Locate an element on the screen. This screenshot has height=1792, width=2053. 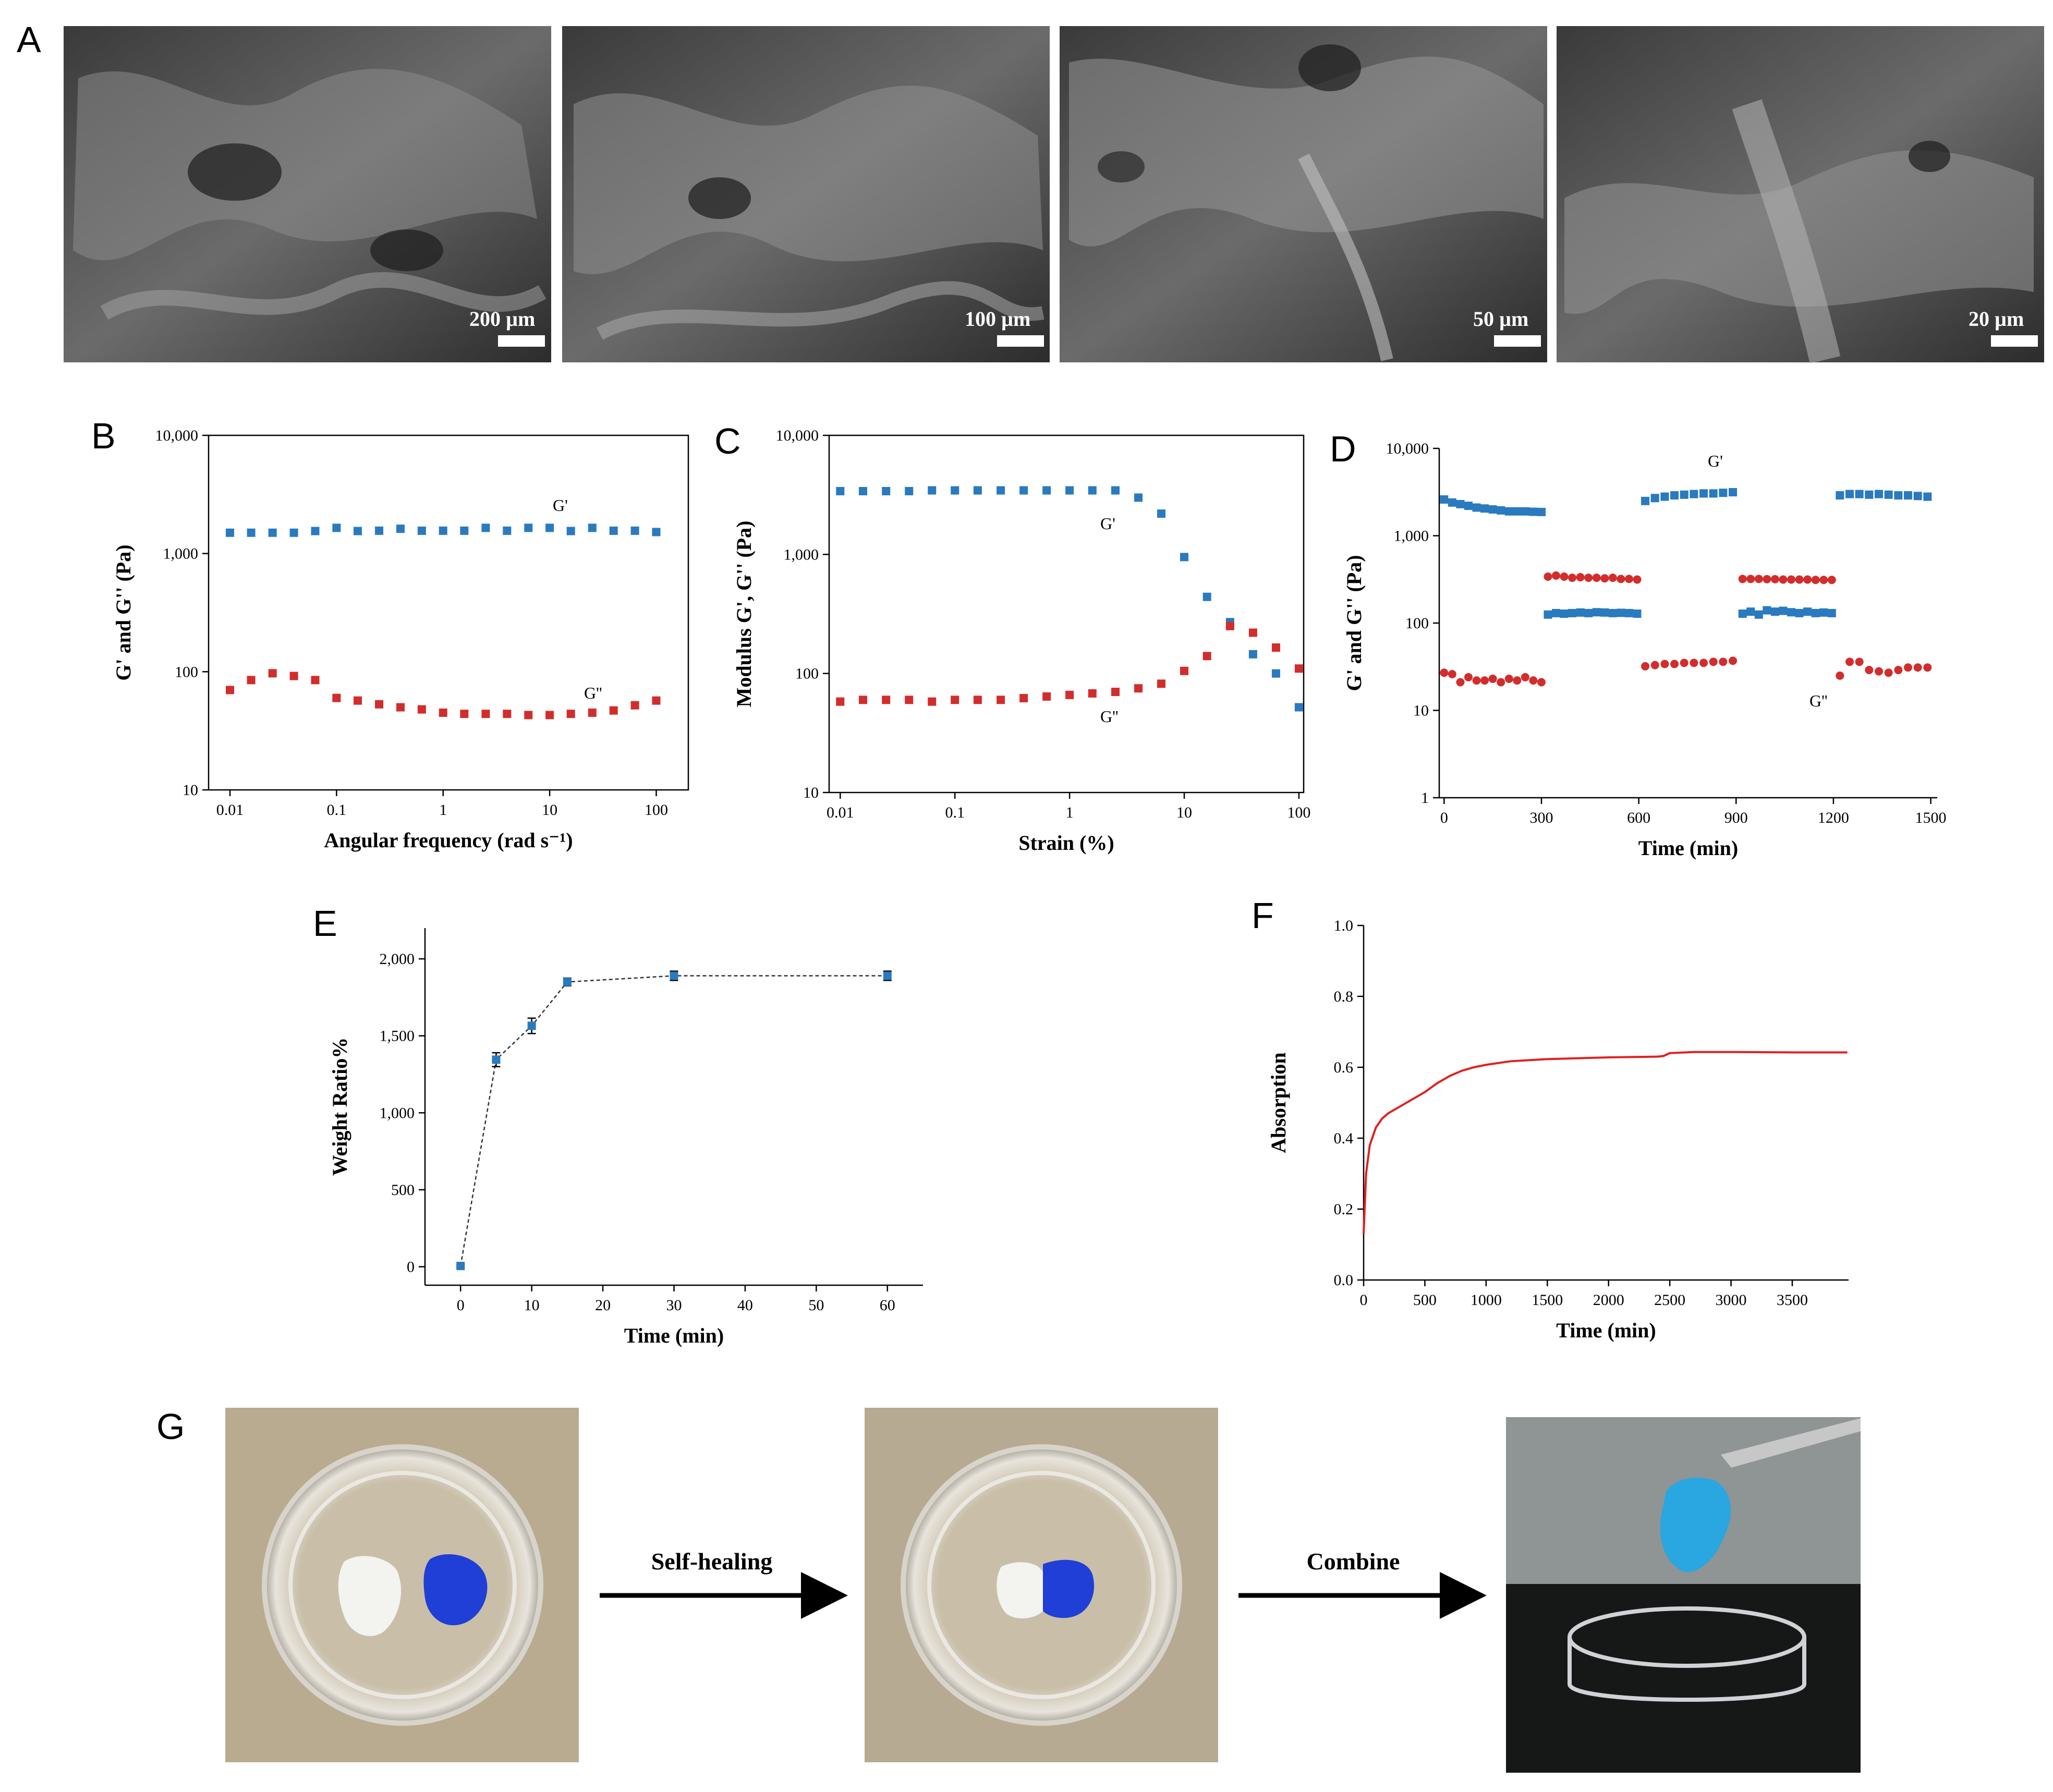
series-label-c-2: G'' is located at coordinates (1109, 716).